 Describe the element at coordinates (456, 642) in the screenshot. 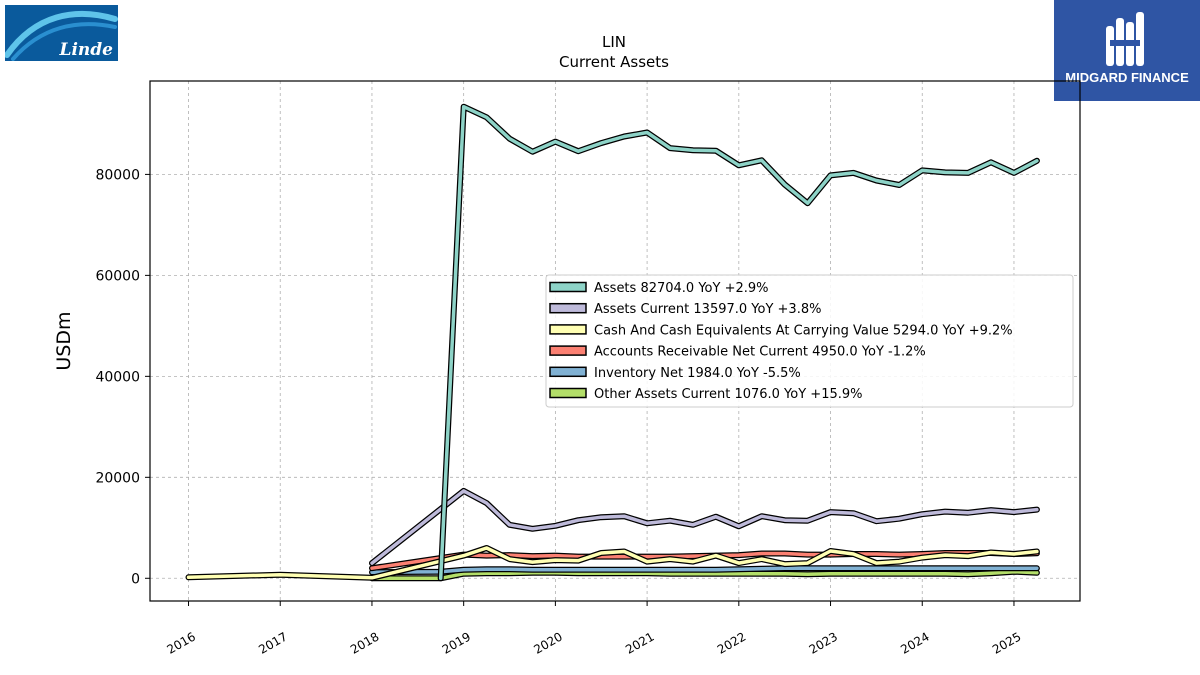

I see `x-tick-label: 2019` at that location.